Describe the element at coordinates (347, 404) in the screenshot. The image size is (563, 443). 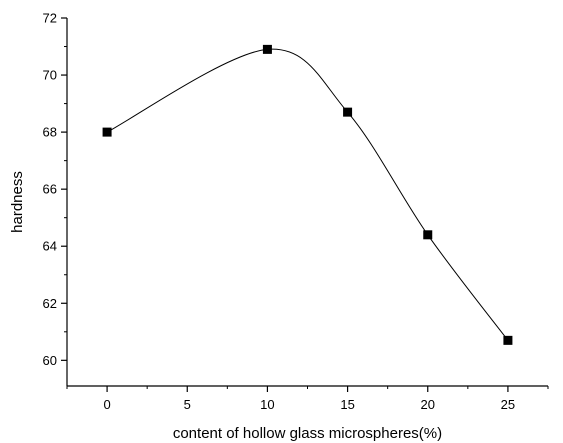
I see `x-tick-label: 15` at that location.